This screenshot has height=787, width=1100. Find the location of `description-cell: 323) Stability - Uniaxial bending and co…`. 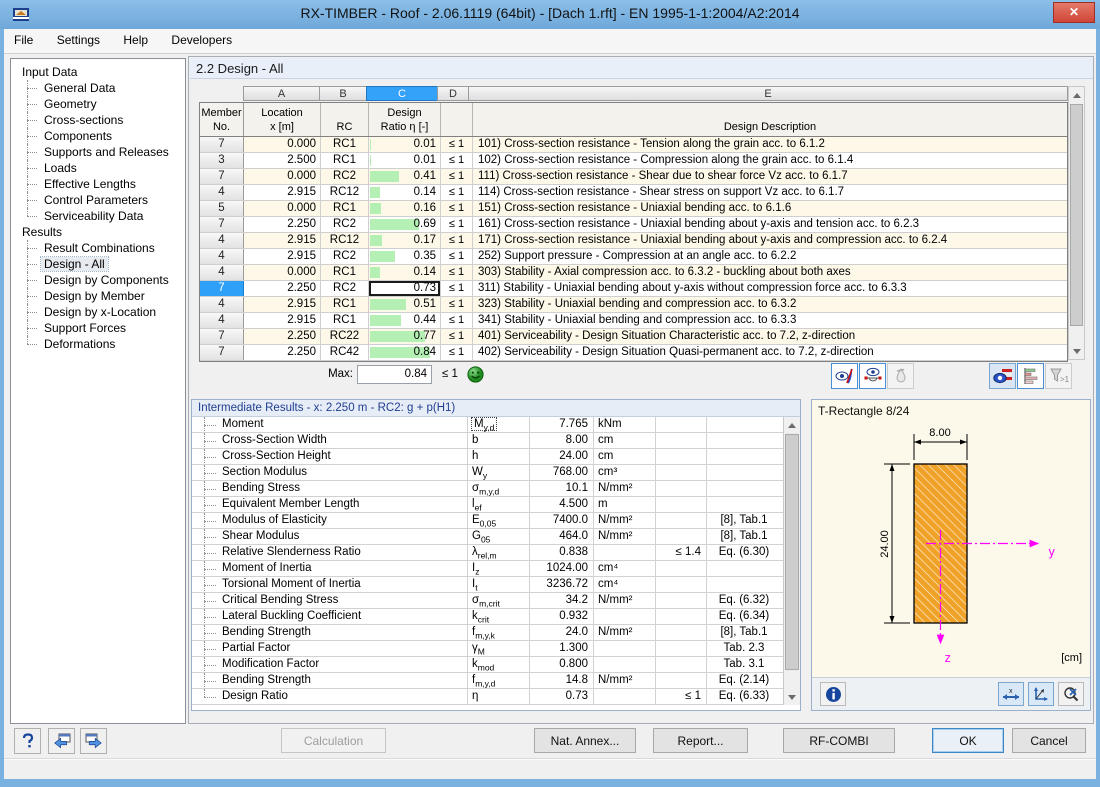

description-cell: 323) Stability - Uniaxial bending and co… is located at coordinates (637, 304).